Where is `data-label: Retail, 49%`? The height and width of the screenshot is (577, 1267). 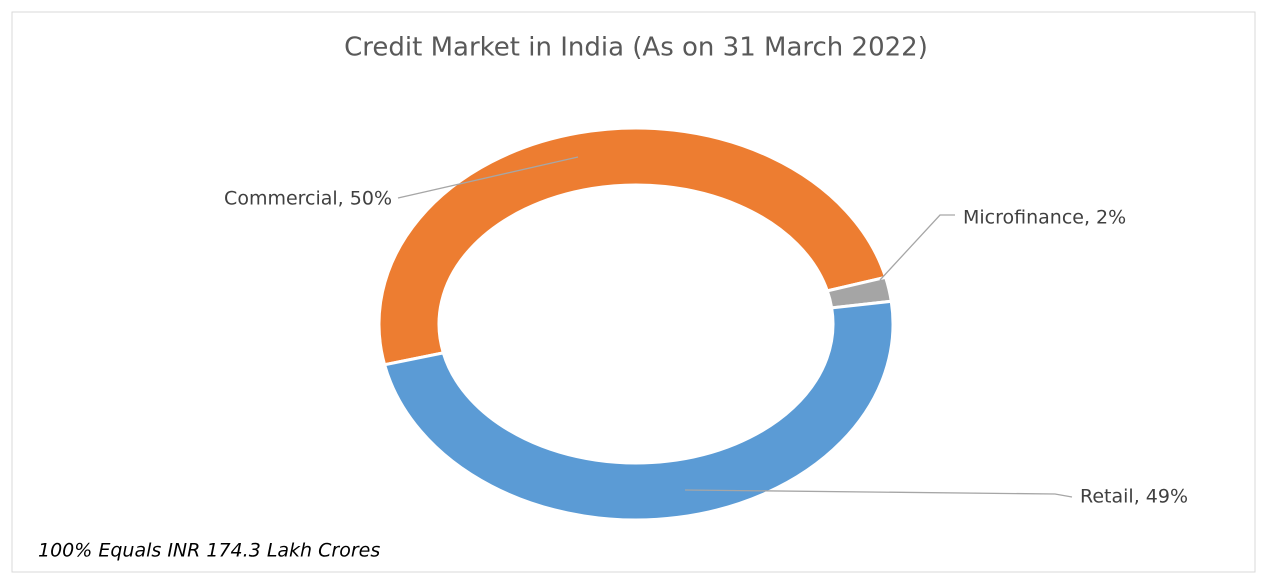
data-label: Retail, 49% is located at coordinates (1134, 497).